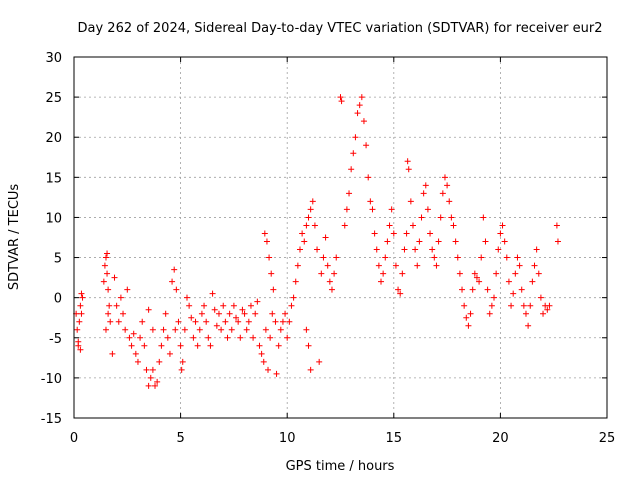  Describe the element at coordinates (287, 438) in the screenshot. I see `x-tick-label: 10` at that location.